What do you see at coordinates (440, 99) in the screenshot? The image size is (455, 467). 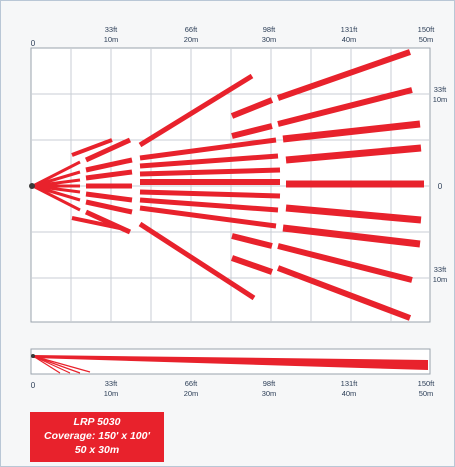 I see `right-upper-m: 10m` at bounding box center [440, 99].